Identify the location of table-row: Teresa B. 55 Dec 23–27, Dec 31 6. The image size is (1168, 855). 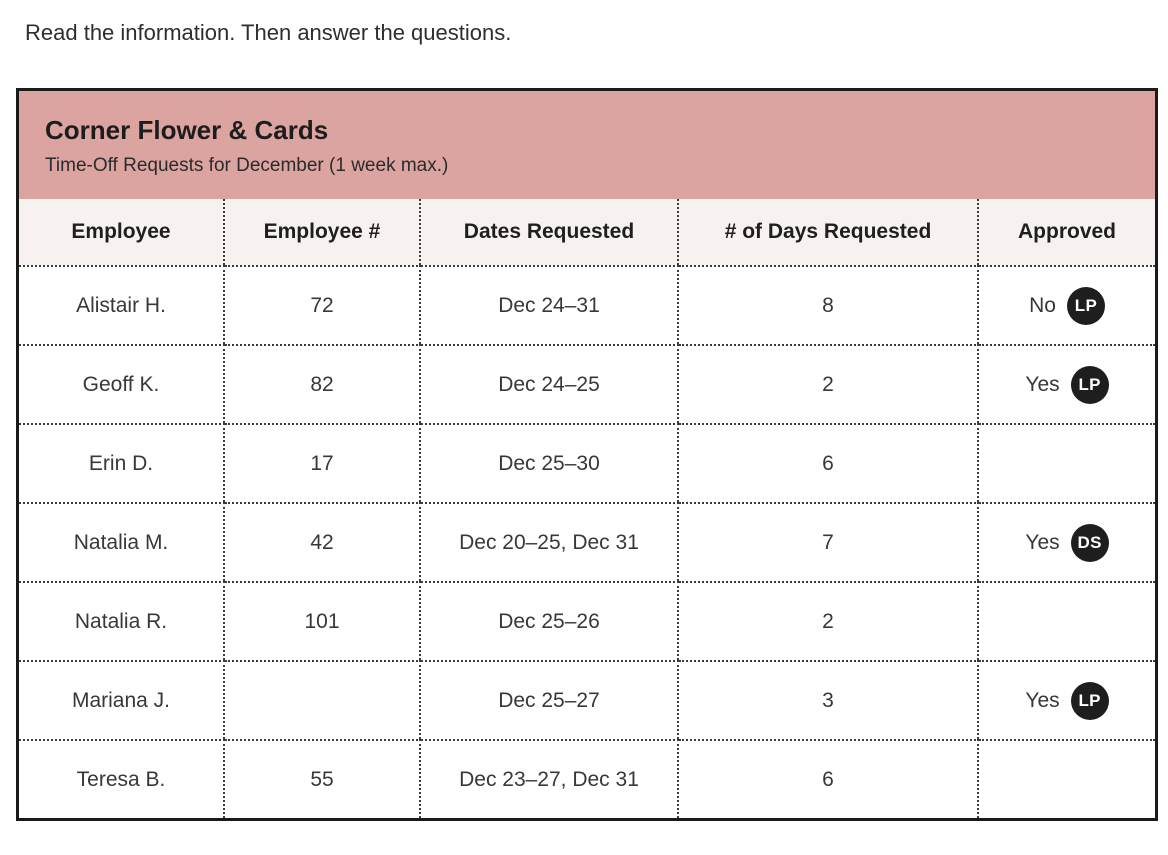
(587, 778).